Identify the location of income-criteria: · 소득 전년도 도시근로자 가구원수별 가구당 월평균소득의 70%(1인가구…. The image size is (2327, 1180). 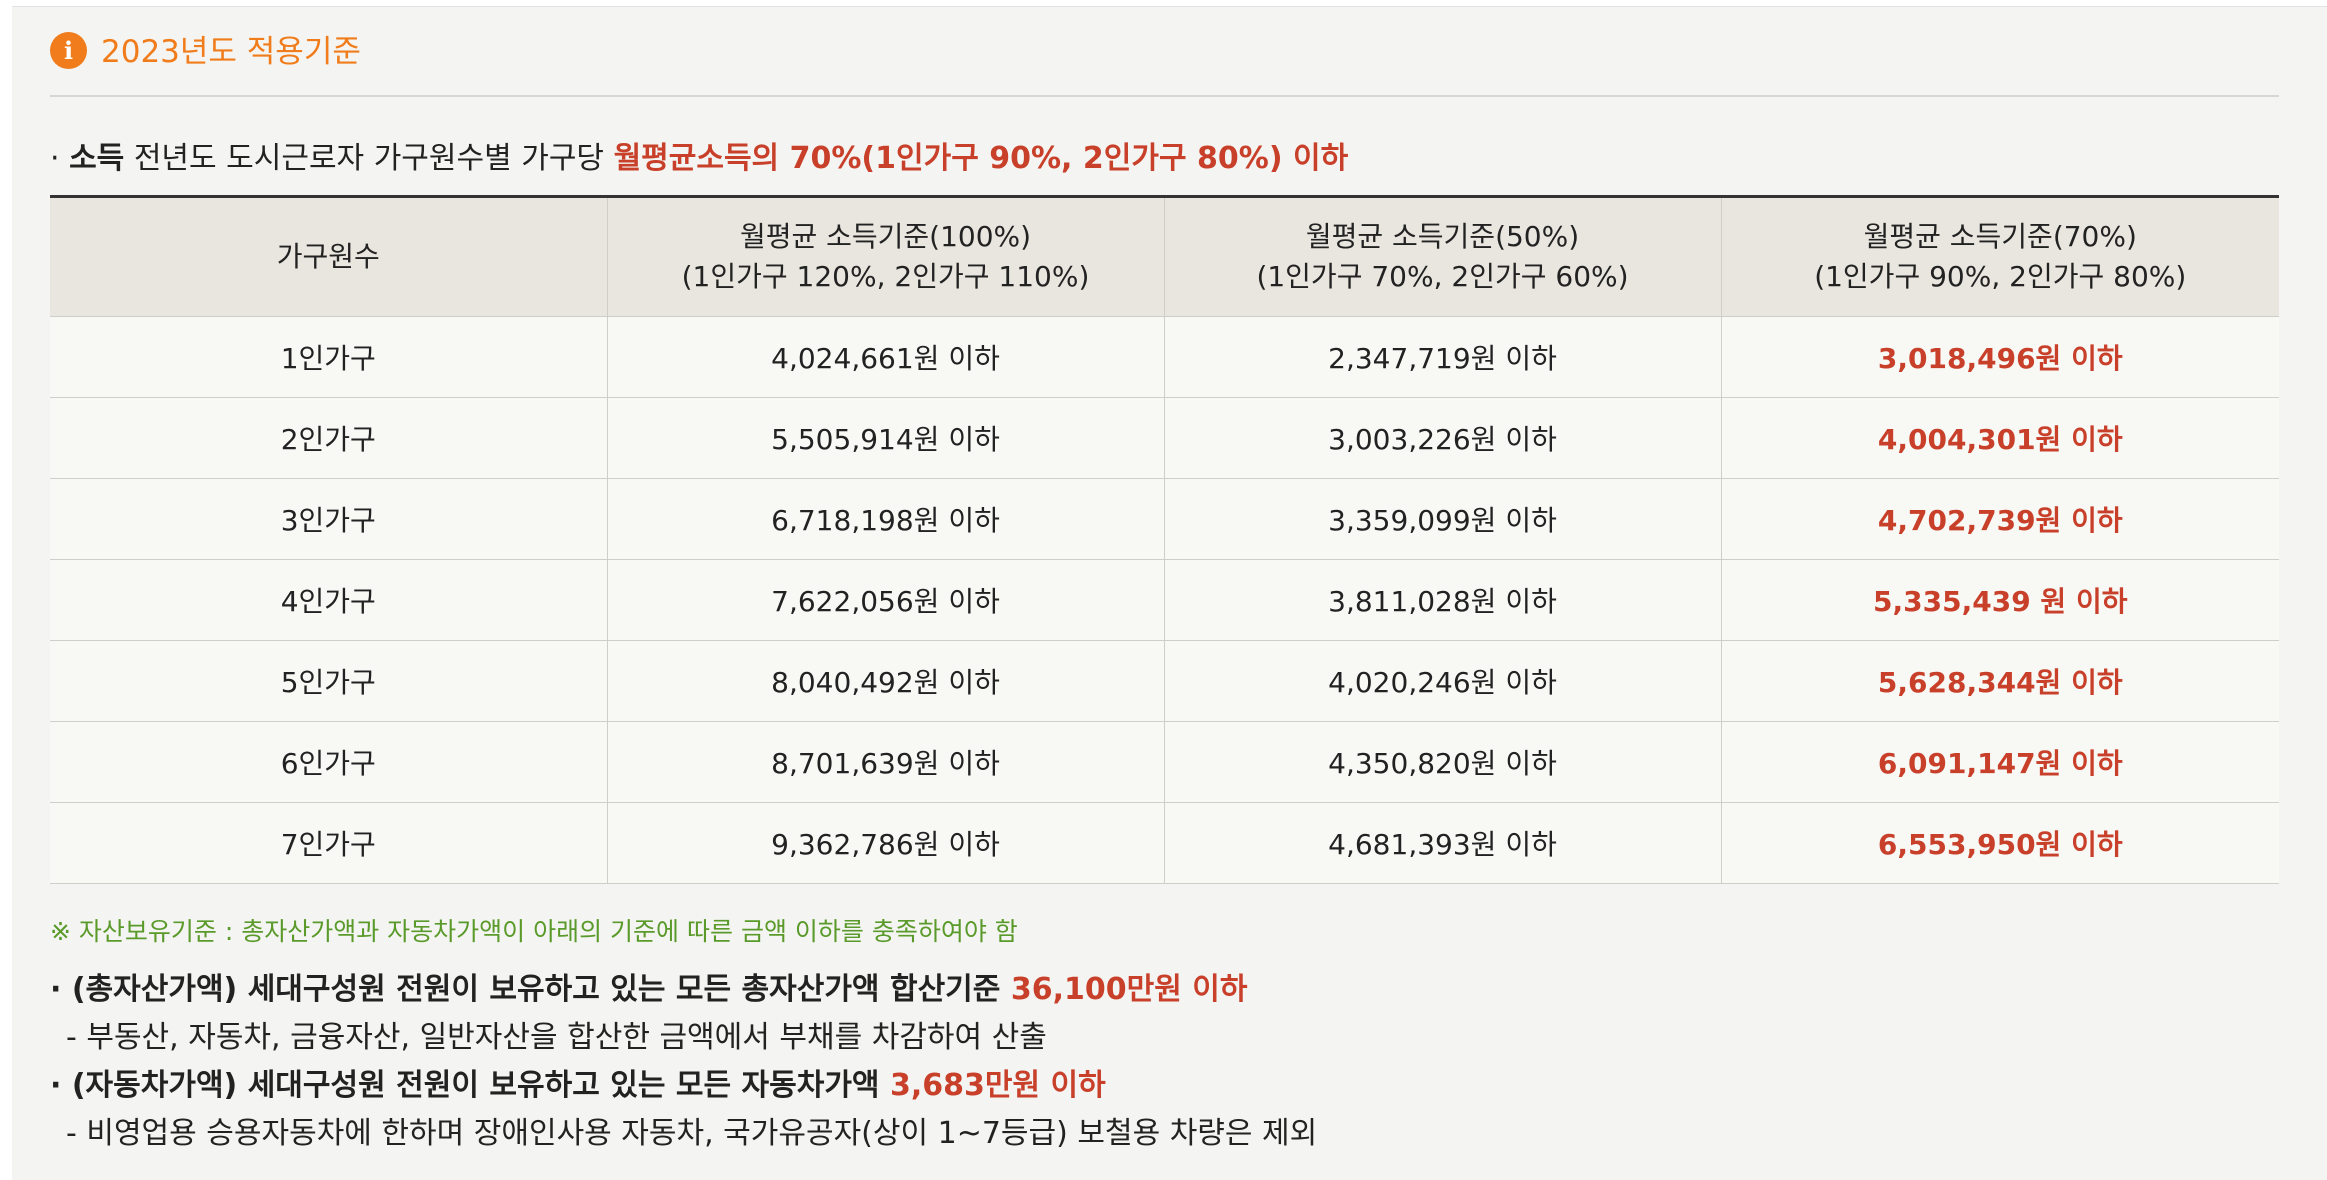
(1164, 159).